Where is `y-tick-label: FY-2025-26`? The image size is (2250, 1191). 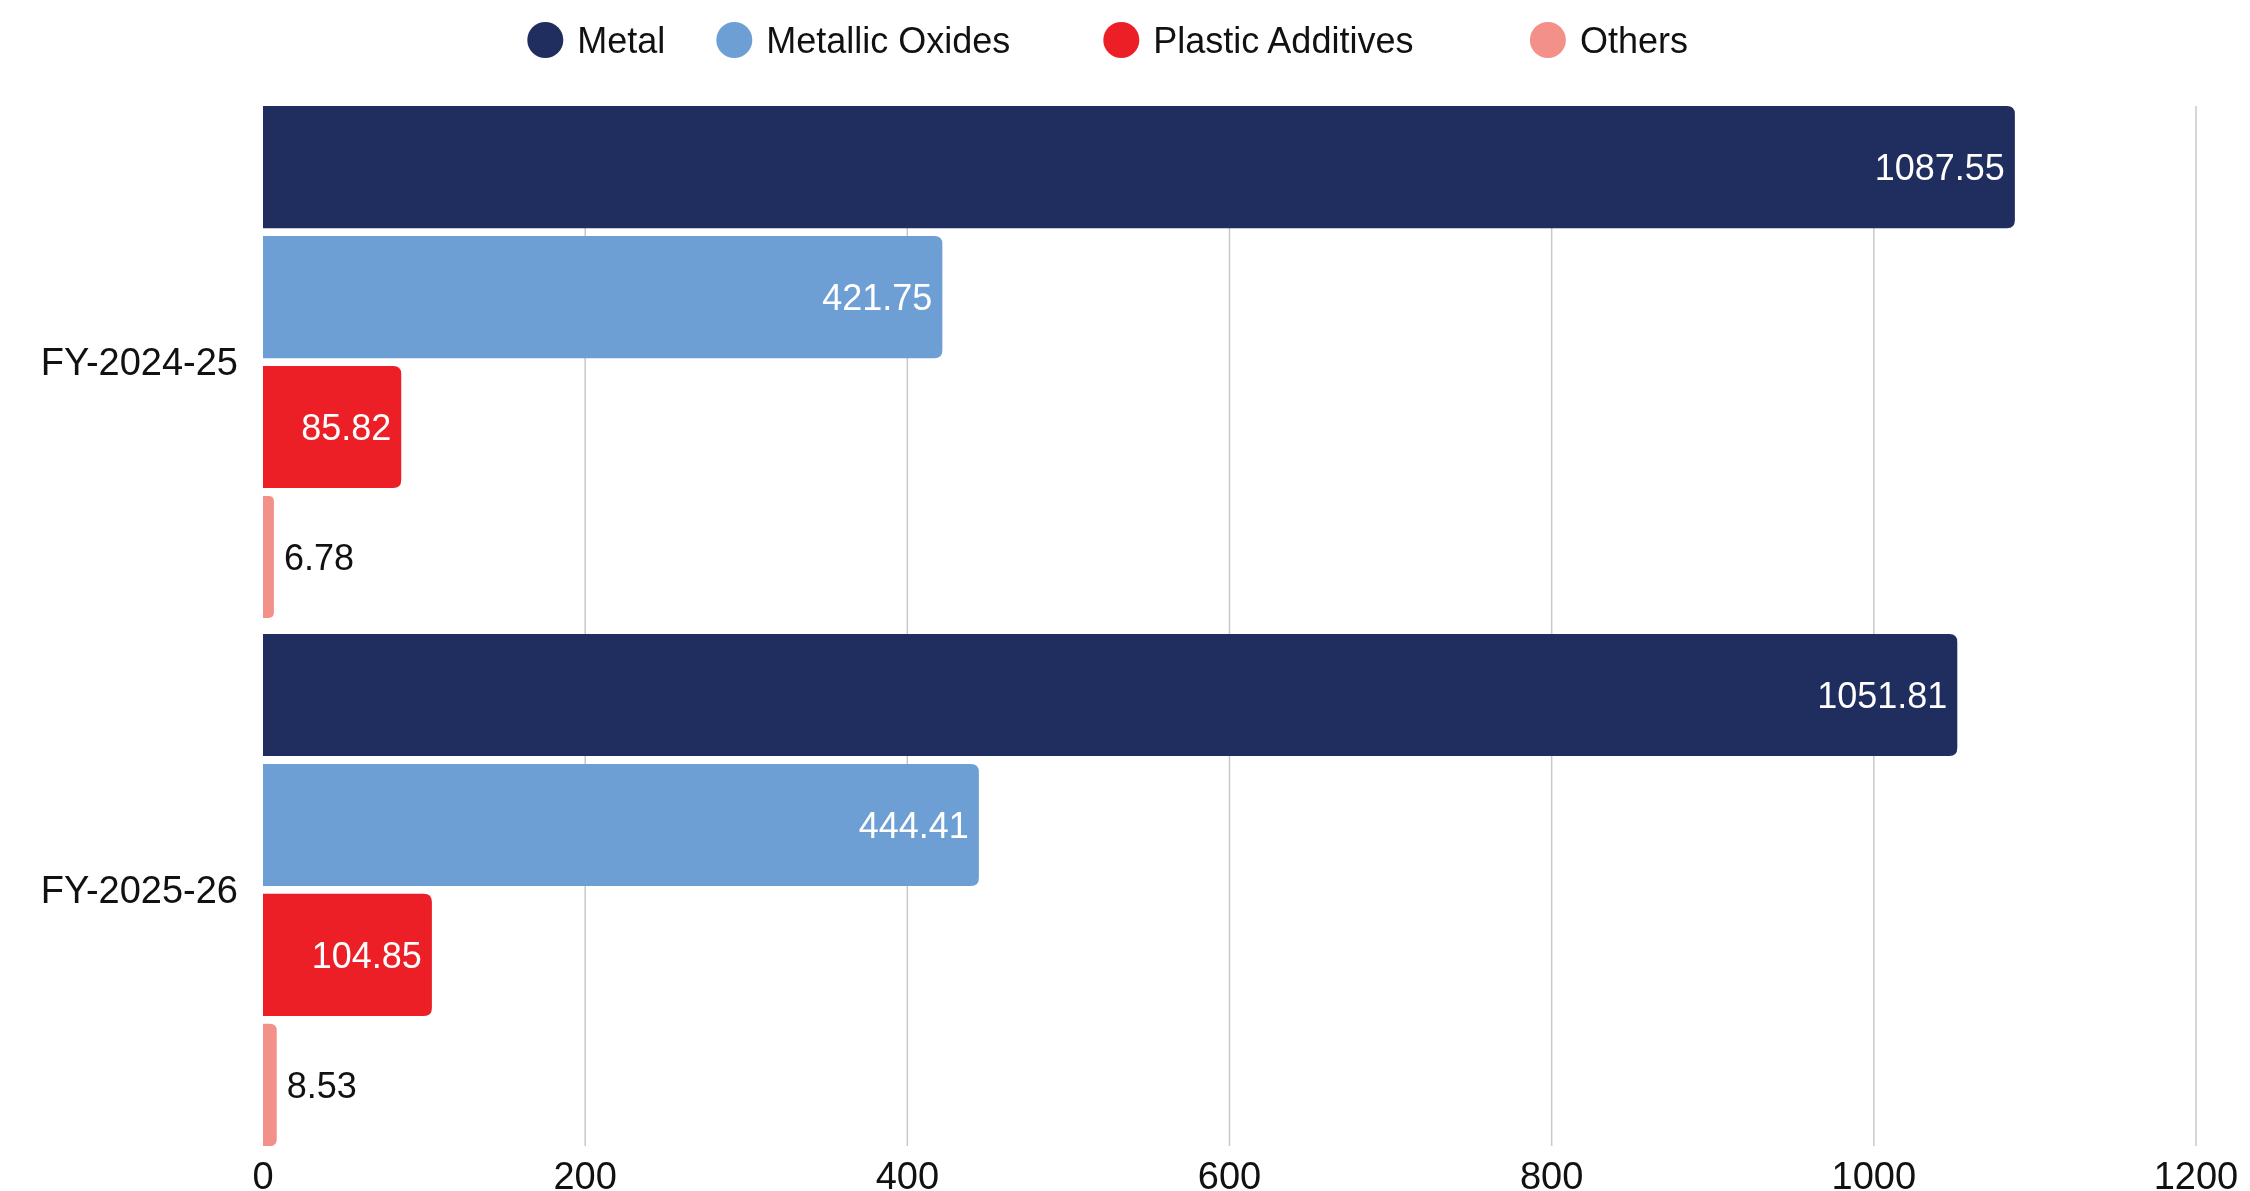
y-tick-label: FY-2025-26 is located at coordinates (139, 890).